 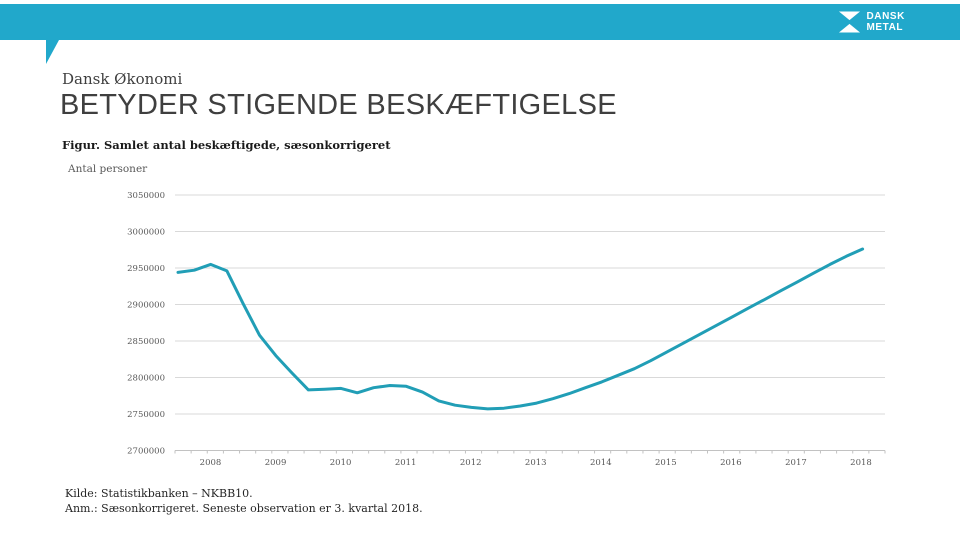 What do you see at coordinates (122, 79) in the screenshot?
I see `section-label: Dansk Økonomi` at bounding box center [122, 79].